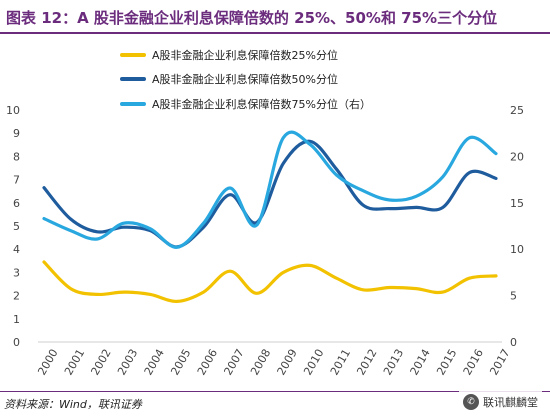 This screenshot has width=550, height=418. What do you see at coordinates (275, 33) in the screenshot?
I see `title-divider` at bounding box center [275, 33].